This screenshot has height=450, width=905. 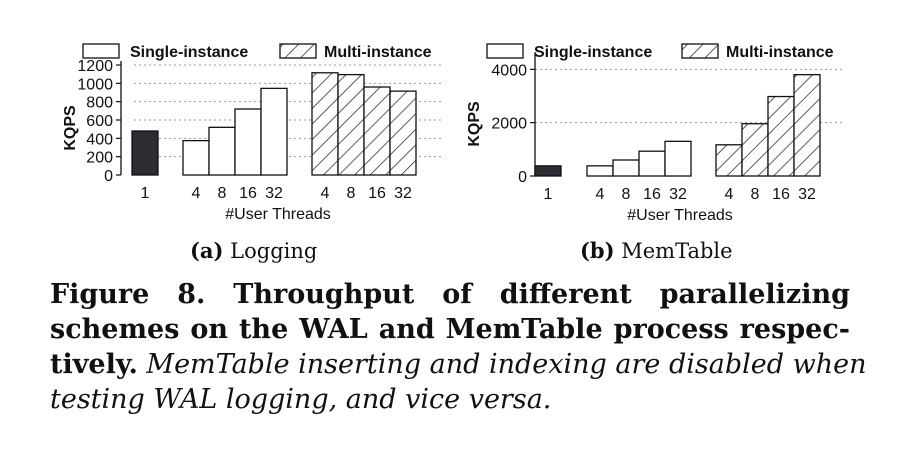 I want to click on memtable-y-axis-label: KQPS, so click(x=474, y=124).